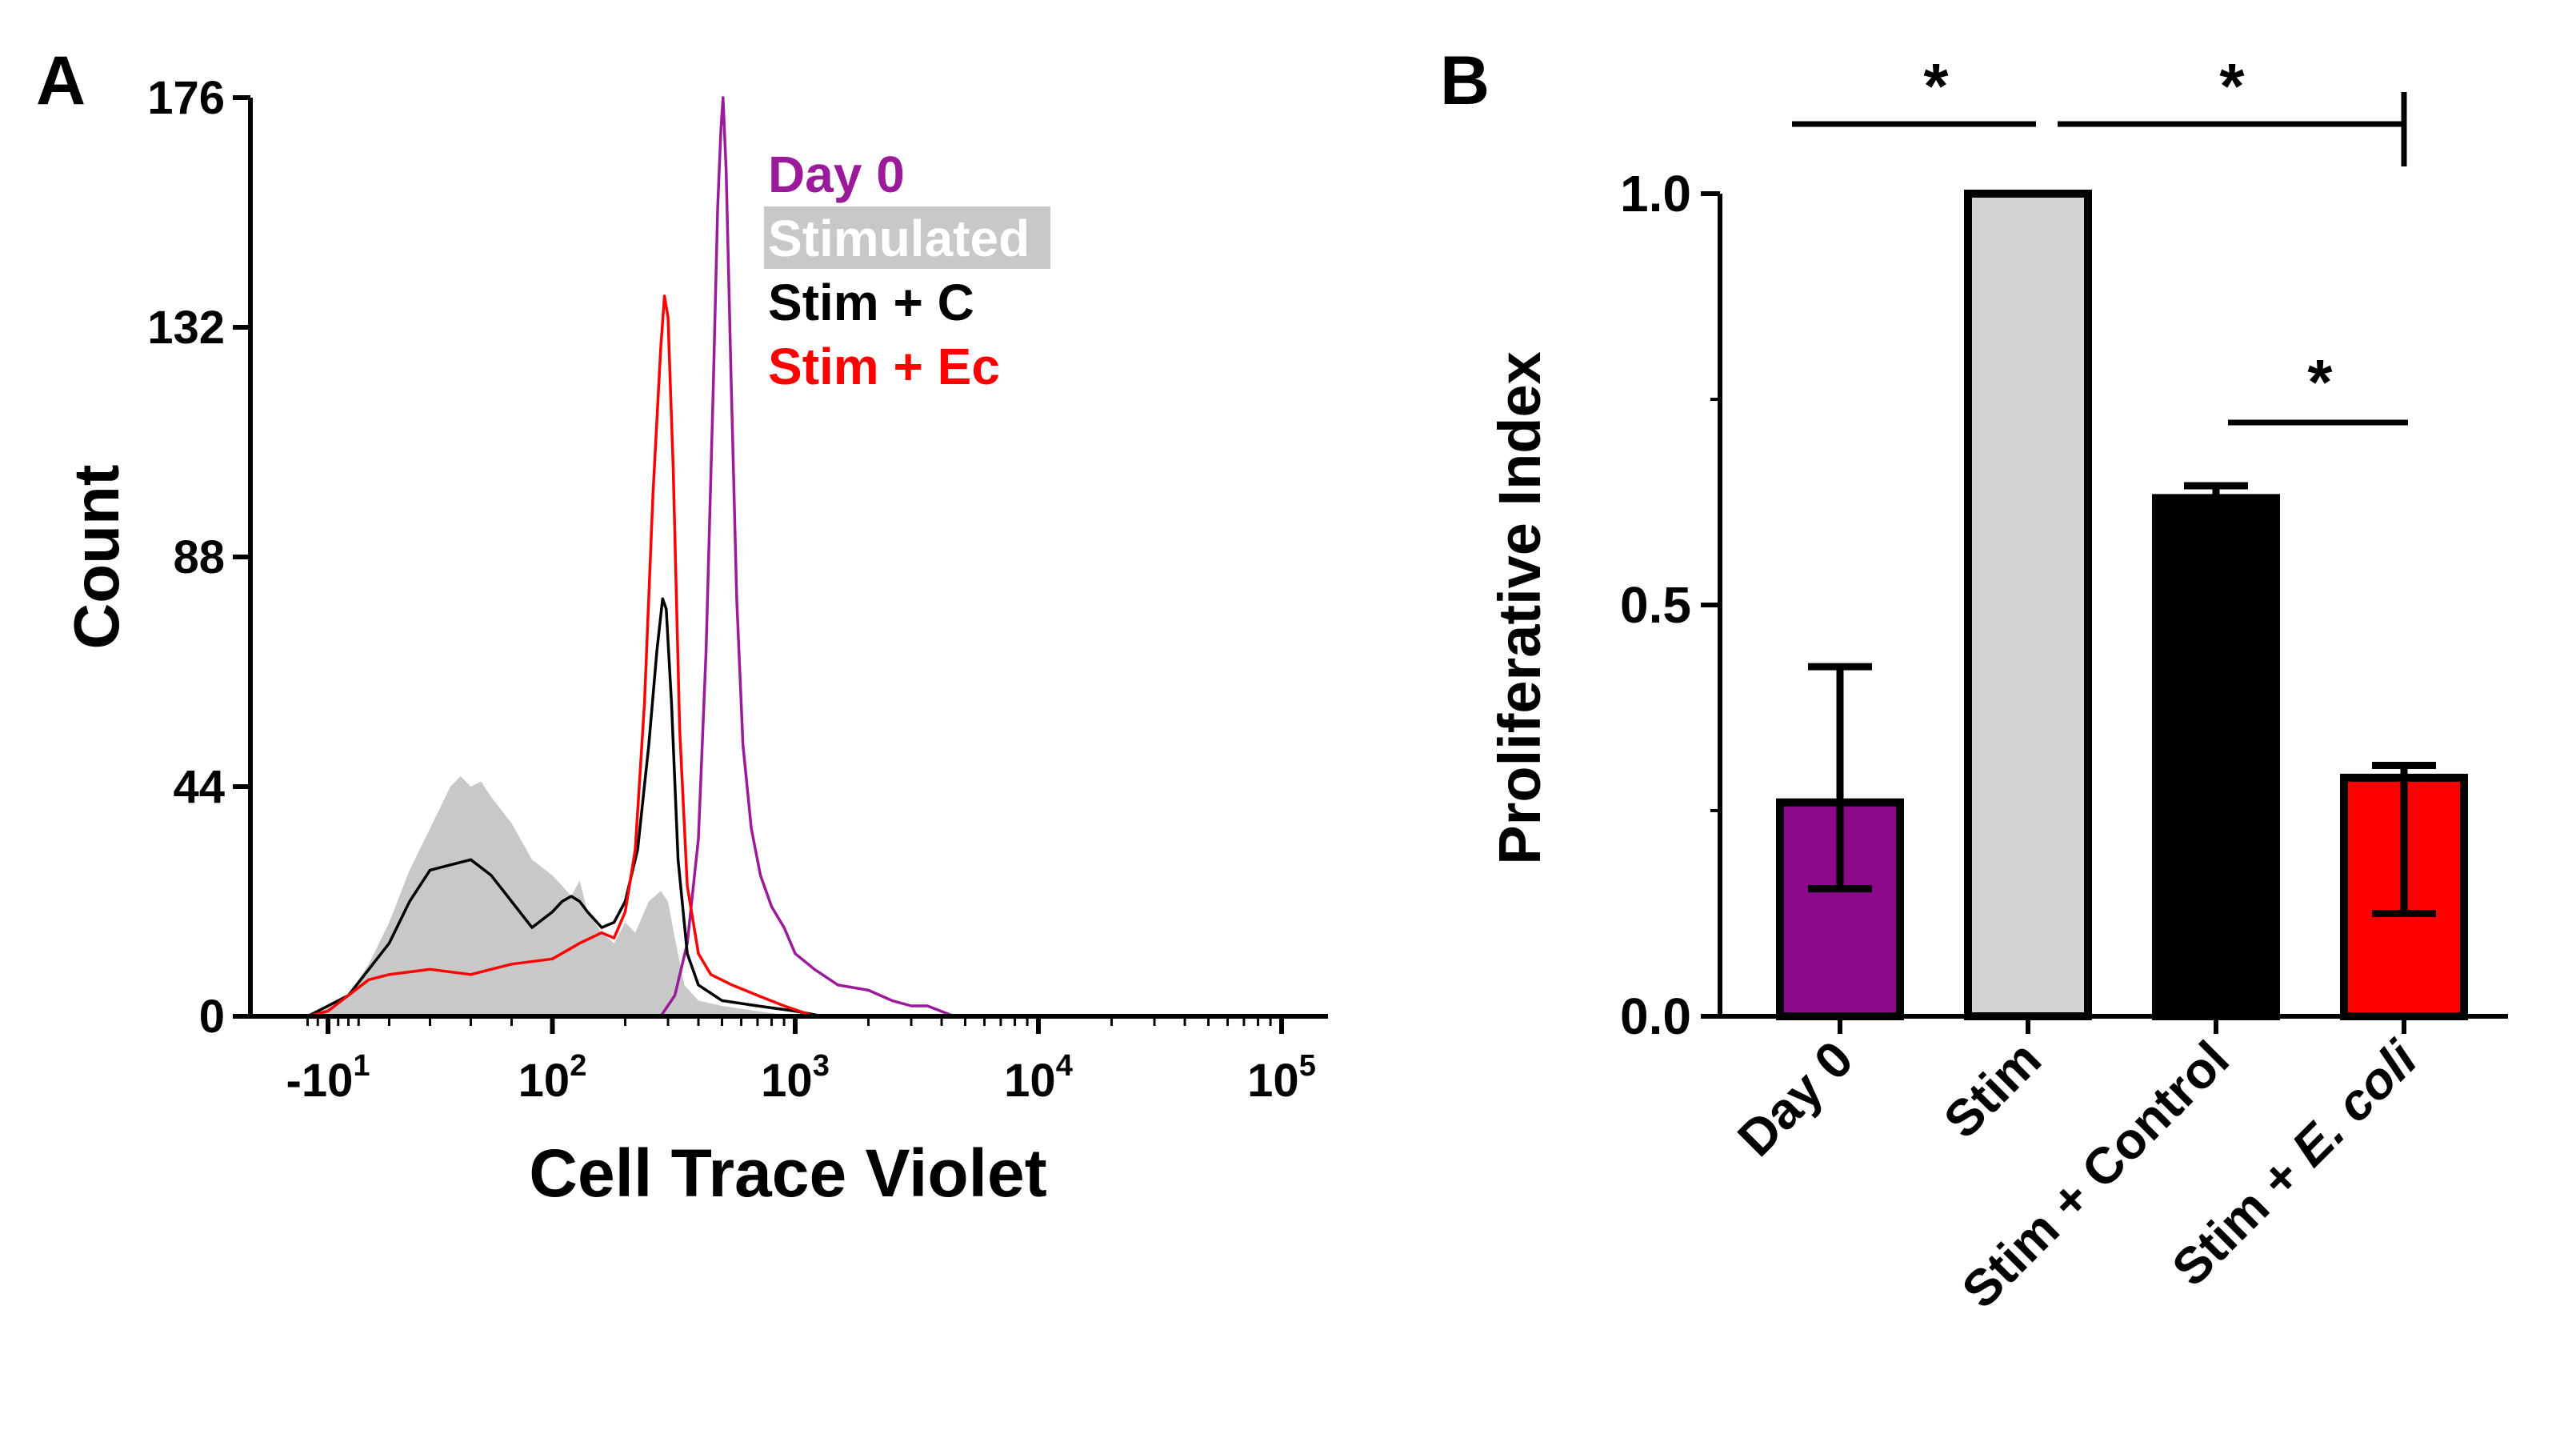 This screenshot has width=2576, height=1430. Describe the element at coordinates (1795, 1099) in the screenshot. I see `x-tick-label: Day 0` at that location.